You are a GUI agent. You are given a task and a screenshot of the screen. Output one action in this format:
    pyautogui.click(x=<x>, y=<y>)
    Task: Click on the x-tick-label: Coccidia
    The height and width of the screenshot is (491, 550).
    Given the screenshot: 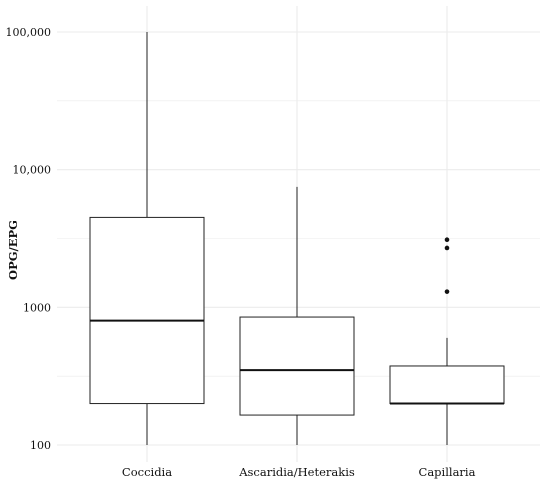 What is the action you would take?
    pyautogui.click(x=147, y=472)
    